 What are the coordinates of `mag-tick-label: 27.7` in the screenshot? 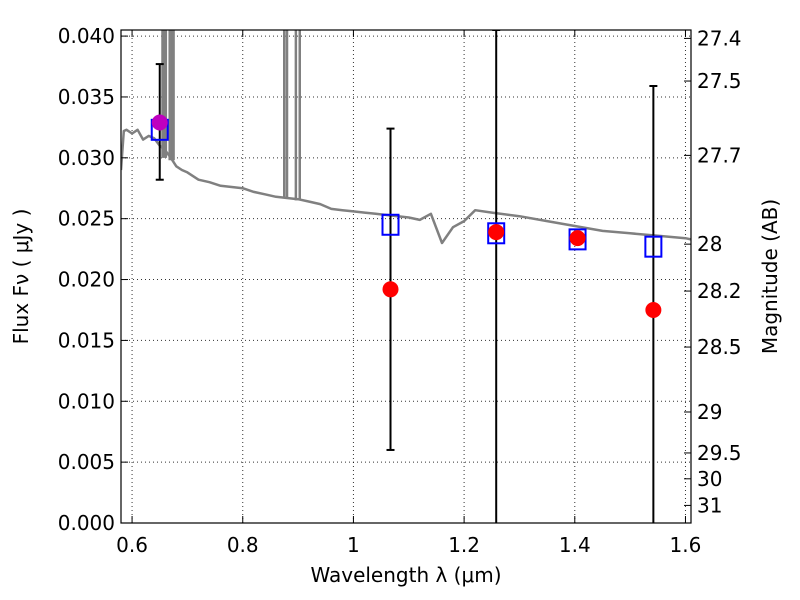 It's located at (719, 155).